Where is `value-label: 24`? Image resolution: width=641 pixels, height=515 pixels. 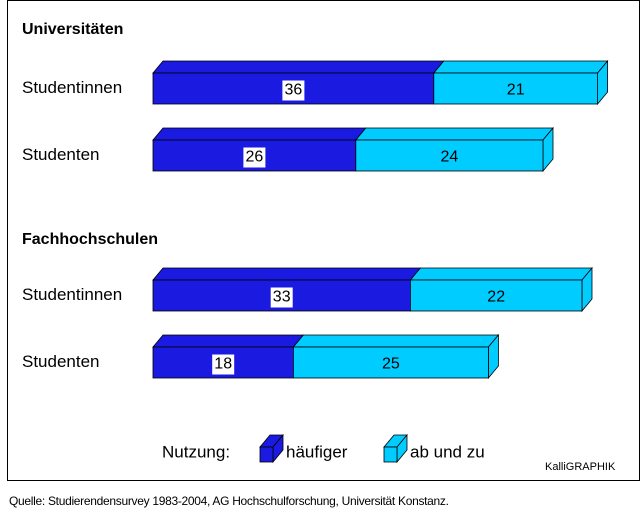
value-label: 24 is located at coordinates (450, 157).